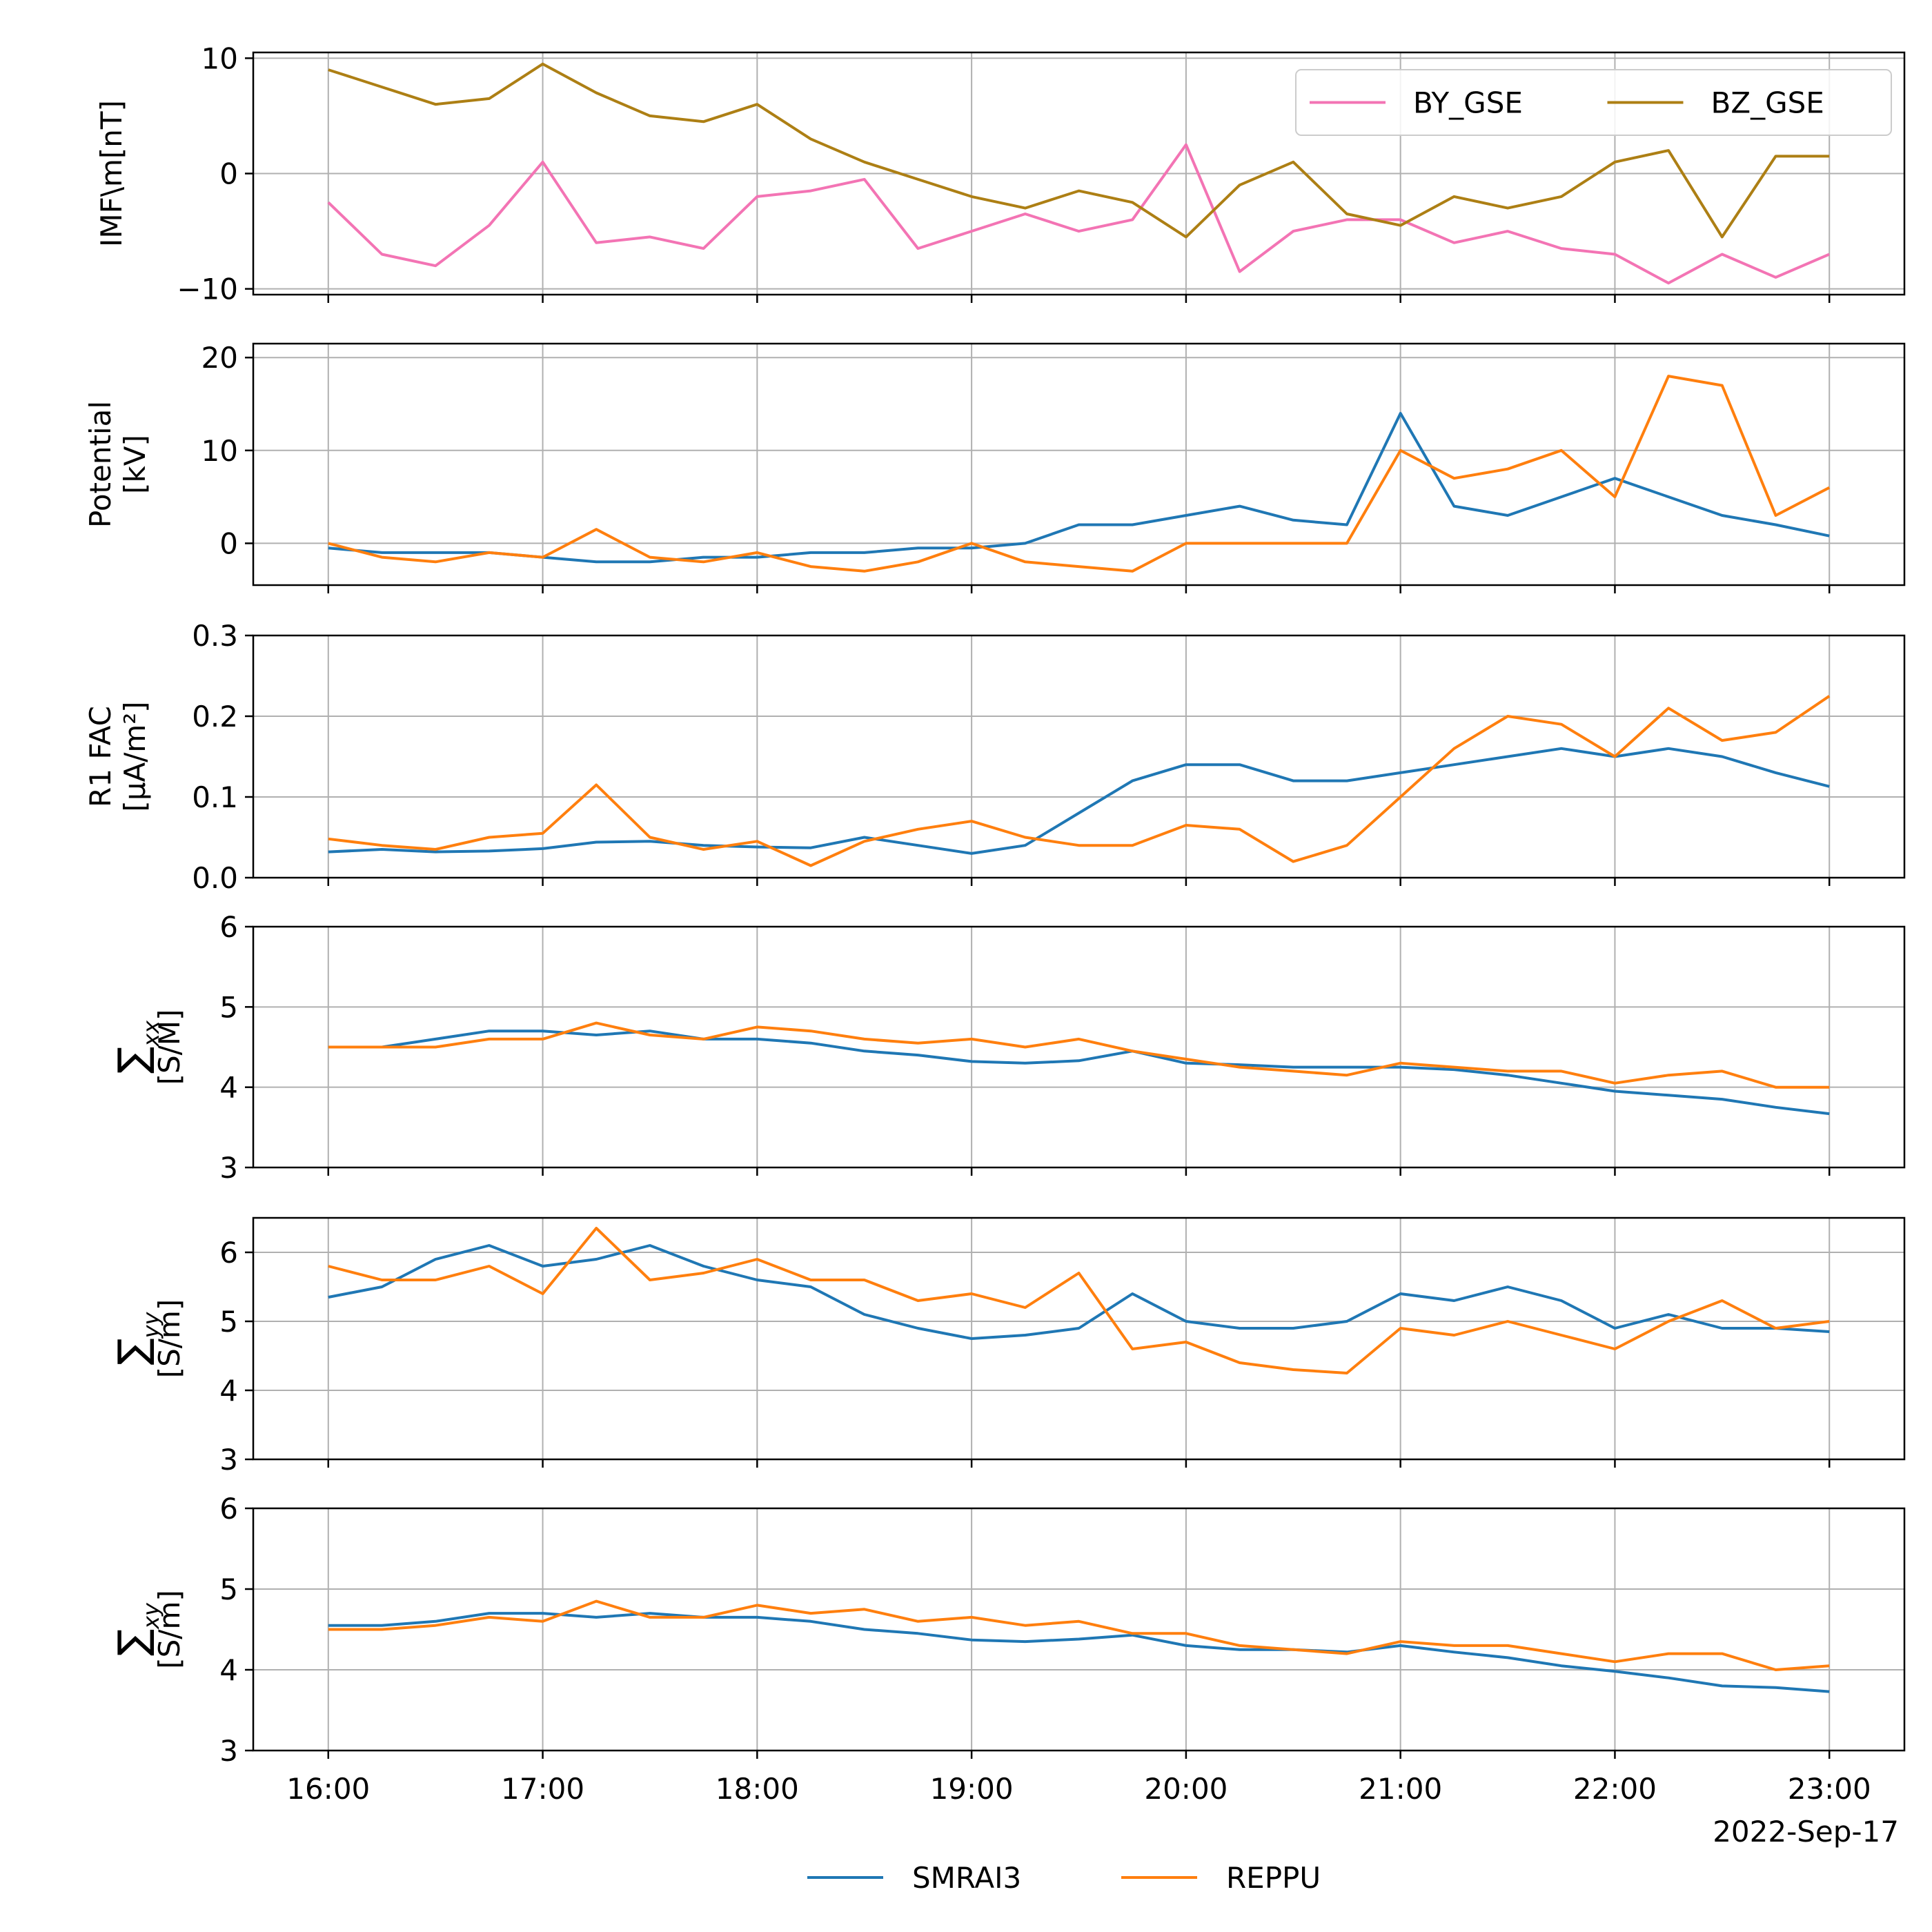 The width and height of the screenshot is (1932, 1932). What do you see at coordinates (219, 358) in the screenshot?
I see `y-tick-label: 20` at bounding box center [219, 358].